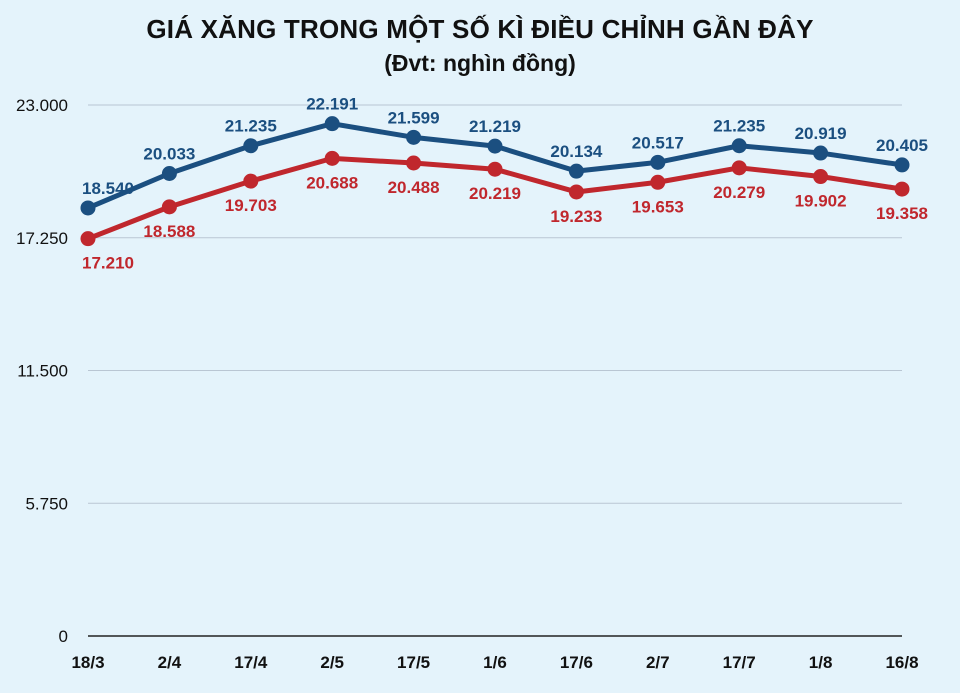  What do you see at coordinates (658, 662) in the screenshot?
I see `x-tick-label: 2/7` at bounding box center [658, 662].